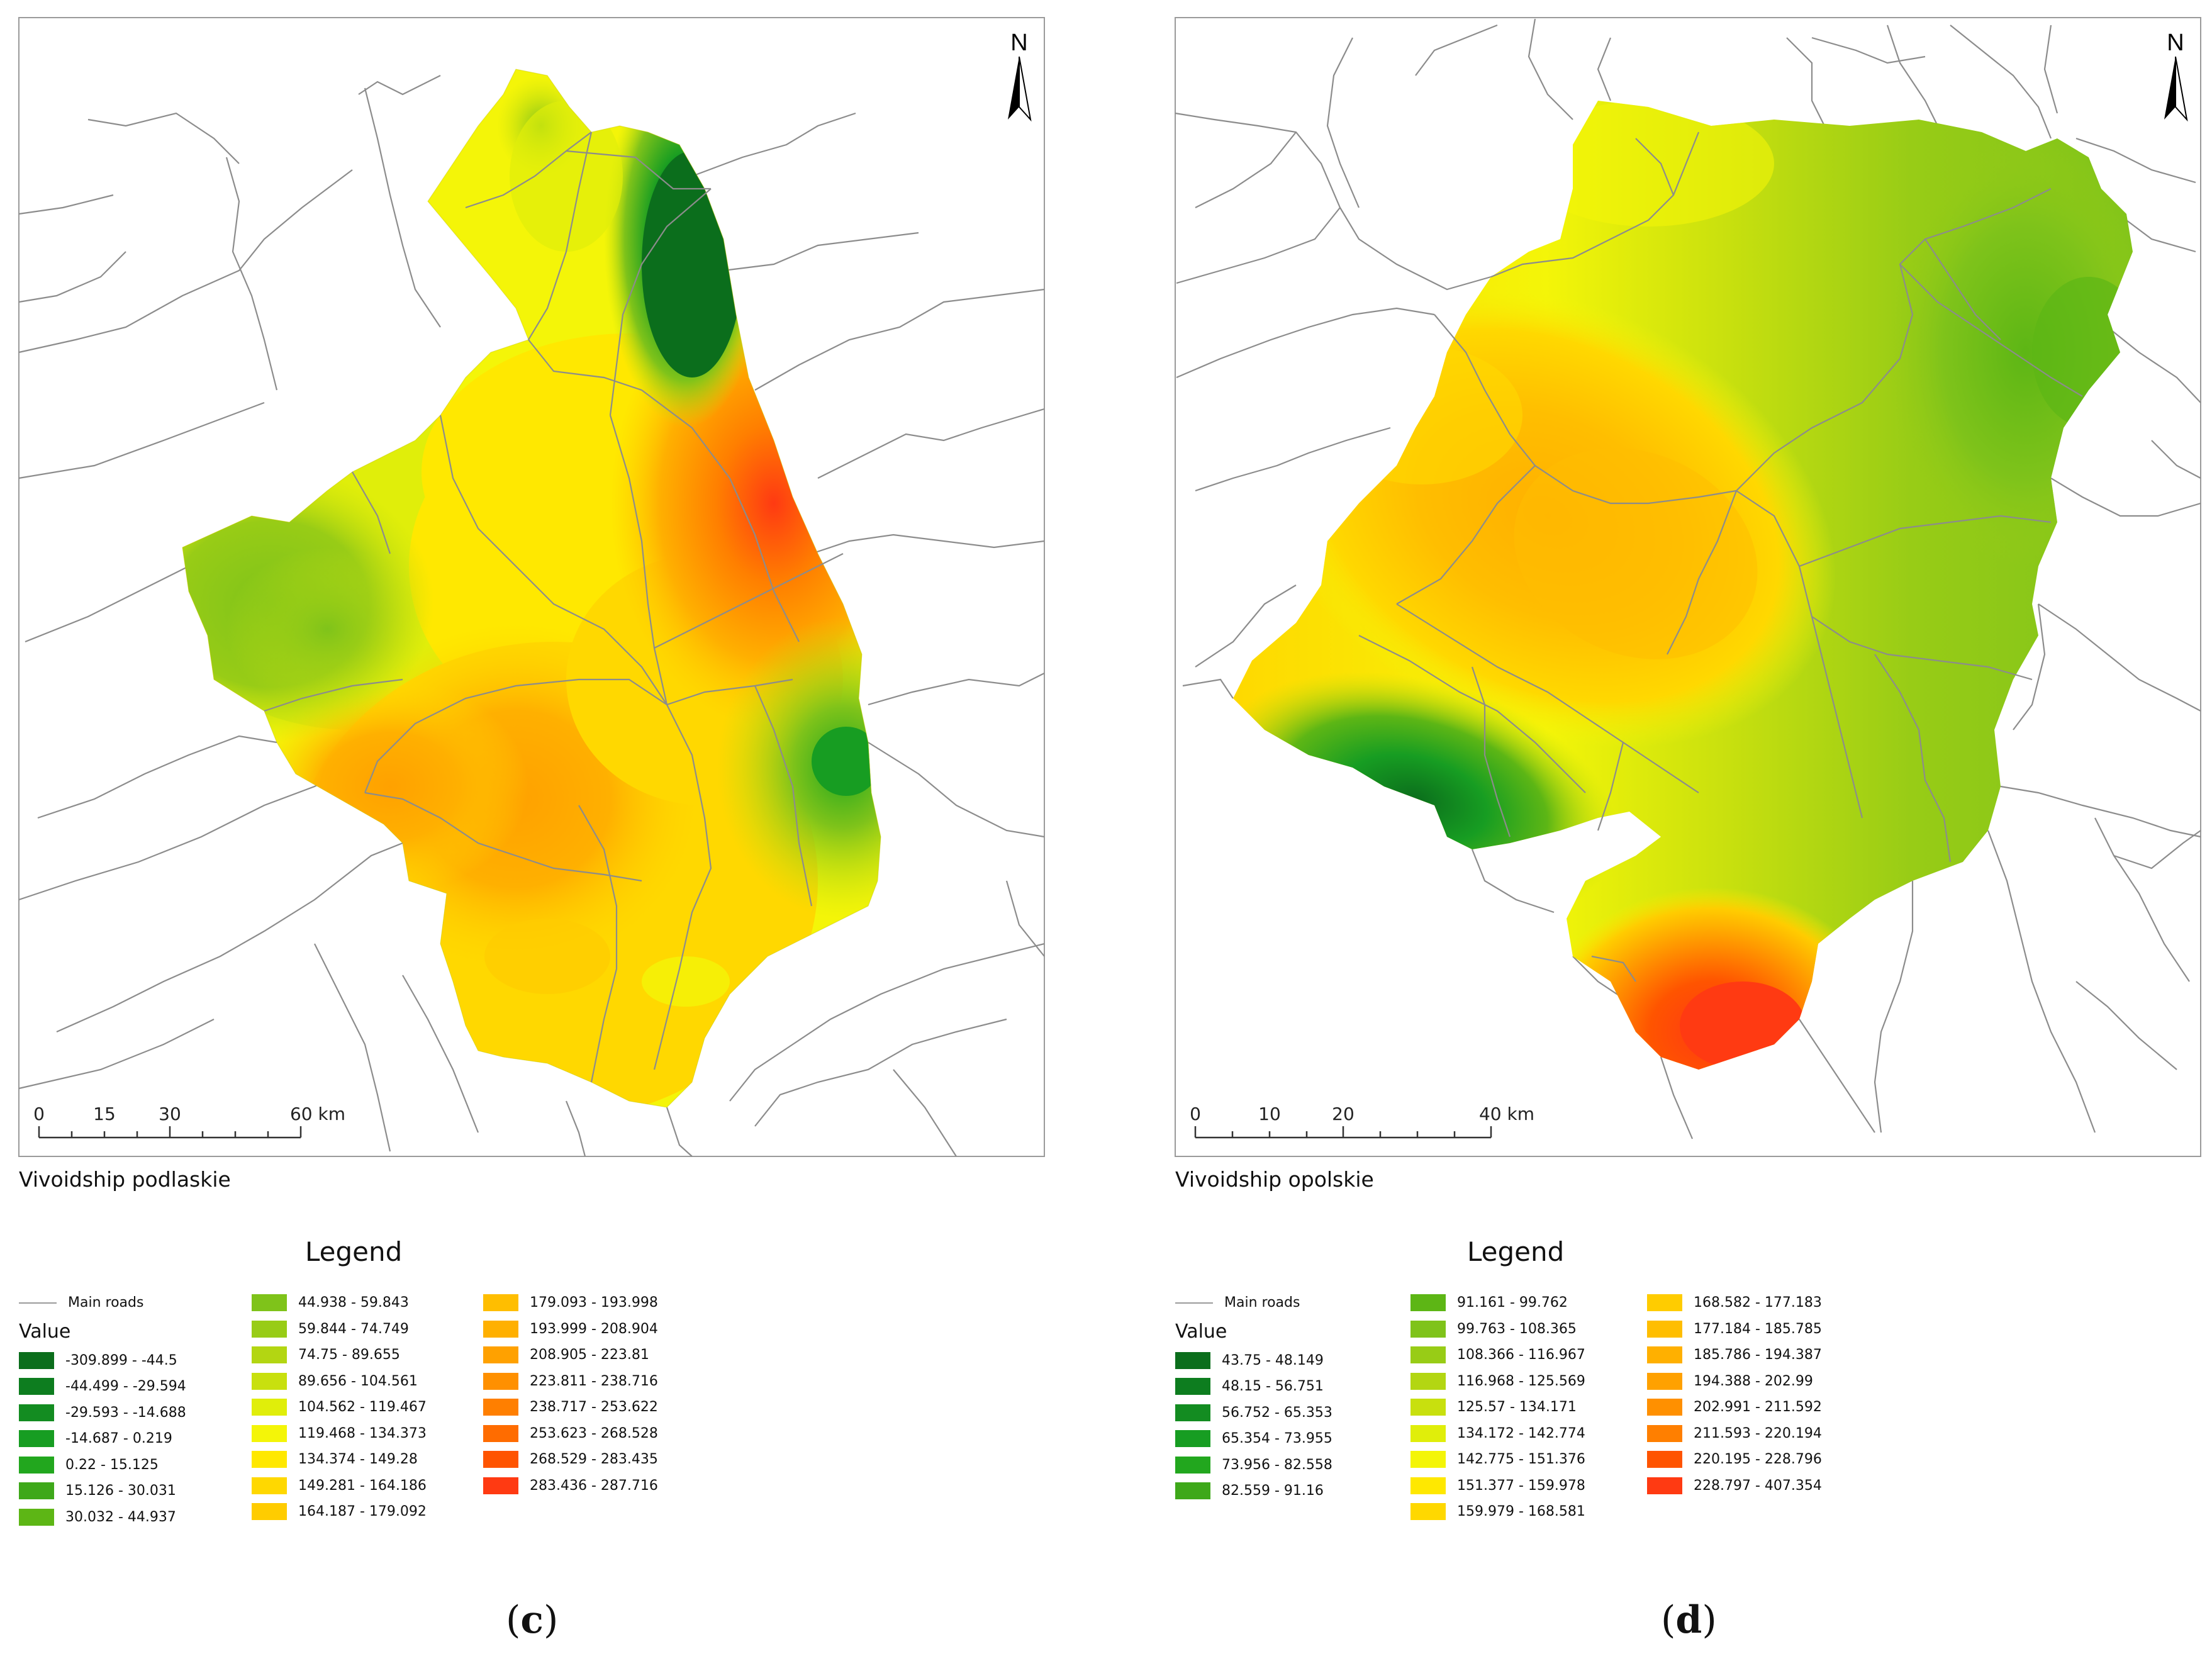 The image size is (2212, 1661). I want to click on legend-roads: Main roads, so click(102, 1303).